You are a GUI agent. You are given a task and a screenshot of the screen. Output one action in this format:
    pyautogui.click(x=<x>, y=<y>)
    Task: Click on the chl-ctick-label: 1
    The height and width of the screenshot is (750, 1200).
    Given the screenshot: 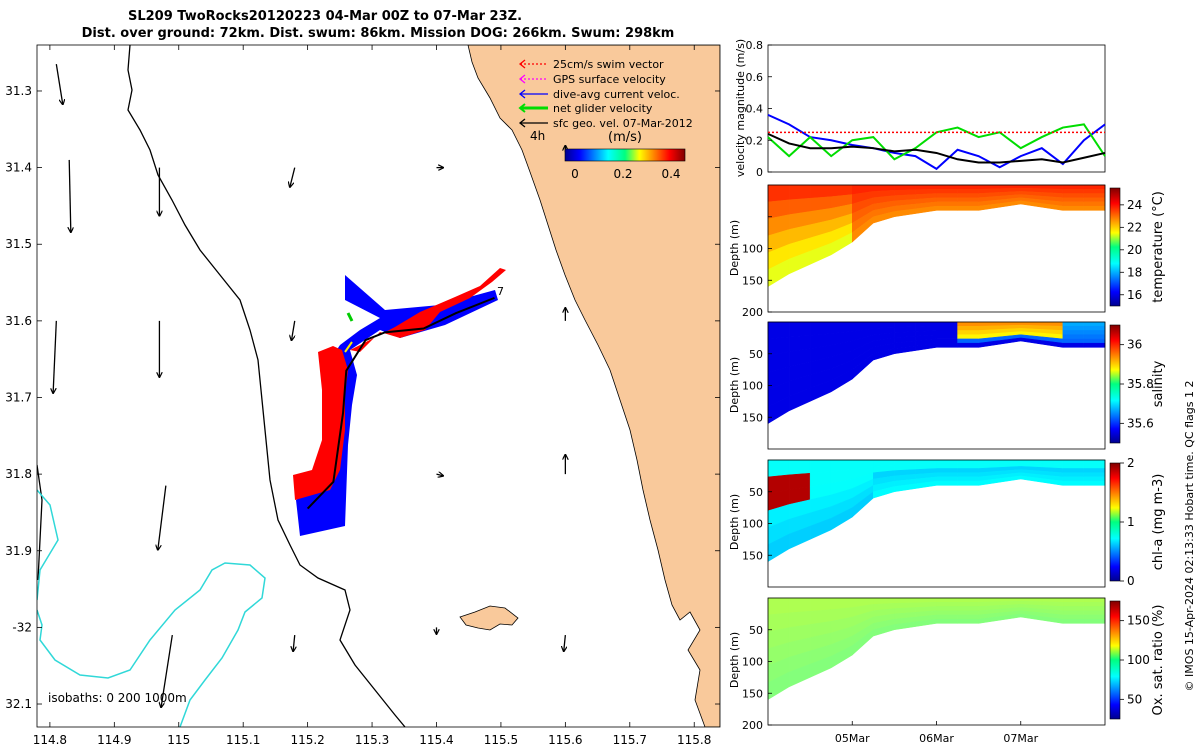 What is the action you would take?
    pyautogui.click(x=1131, y=522)
    